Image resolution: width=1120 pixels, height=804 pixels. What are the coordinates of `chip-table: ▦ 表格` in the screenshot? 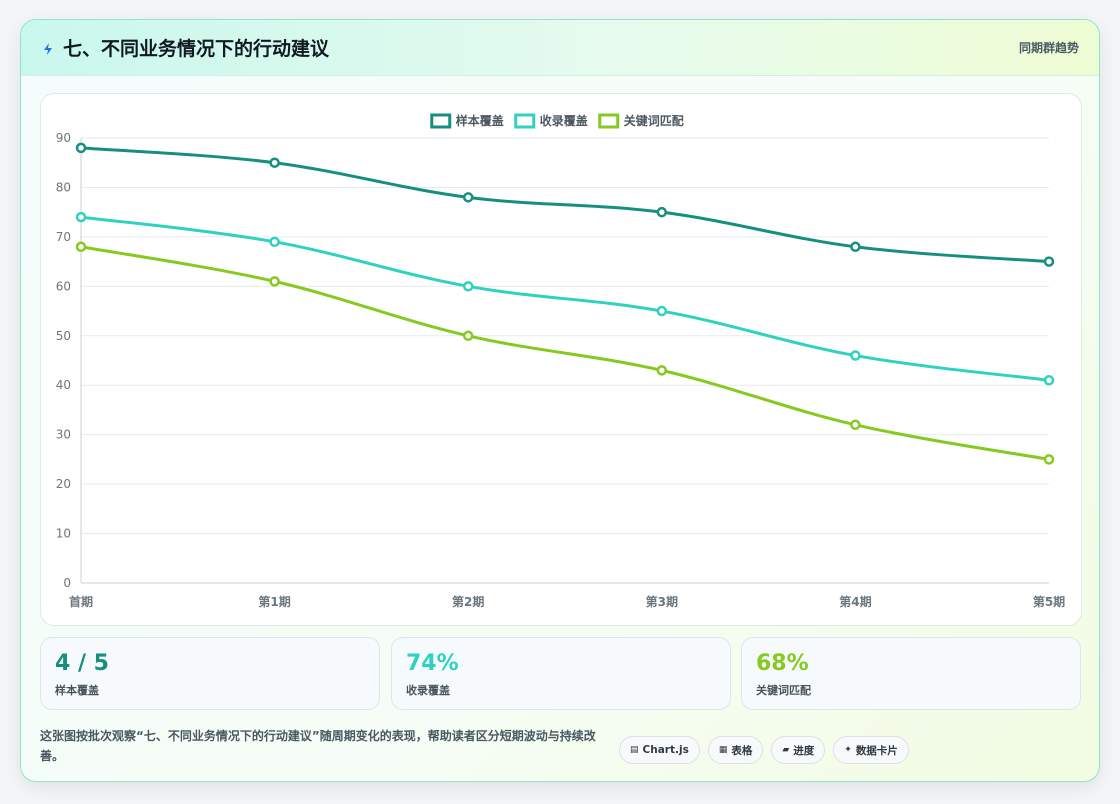 It's located at (735, 750).